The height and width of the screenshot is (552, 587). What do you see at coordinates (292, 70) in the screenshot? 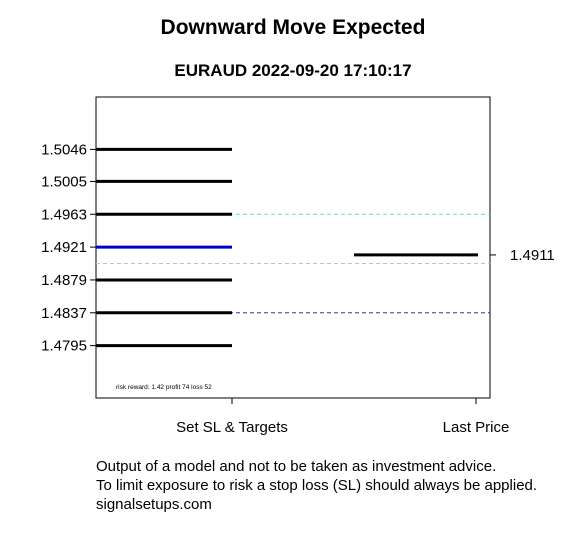
I see `chart-subtitle: EURAUD 2022-09-20 17:10:17` at bounding box center [292, 70].